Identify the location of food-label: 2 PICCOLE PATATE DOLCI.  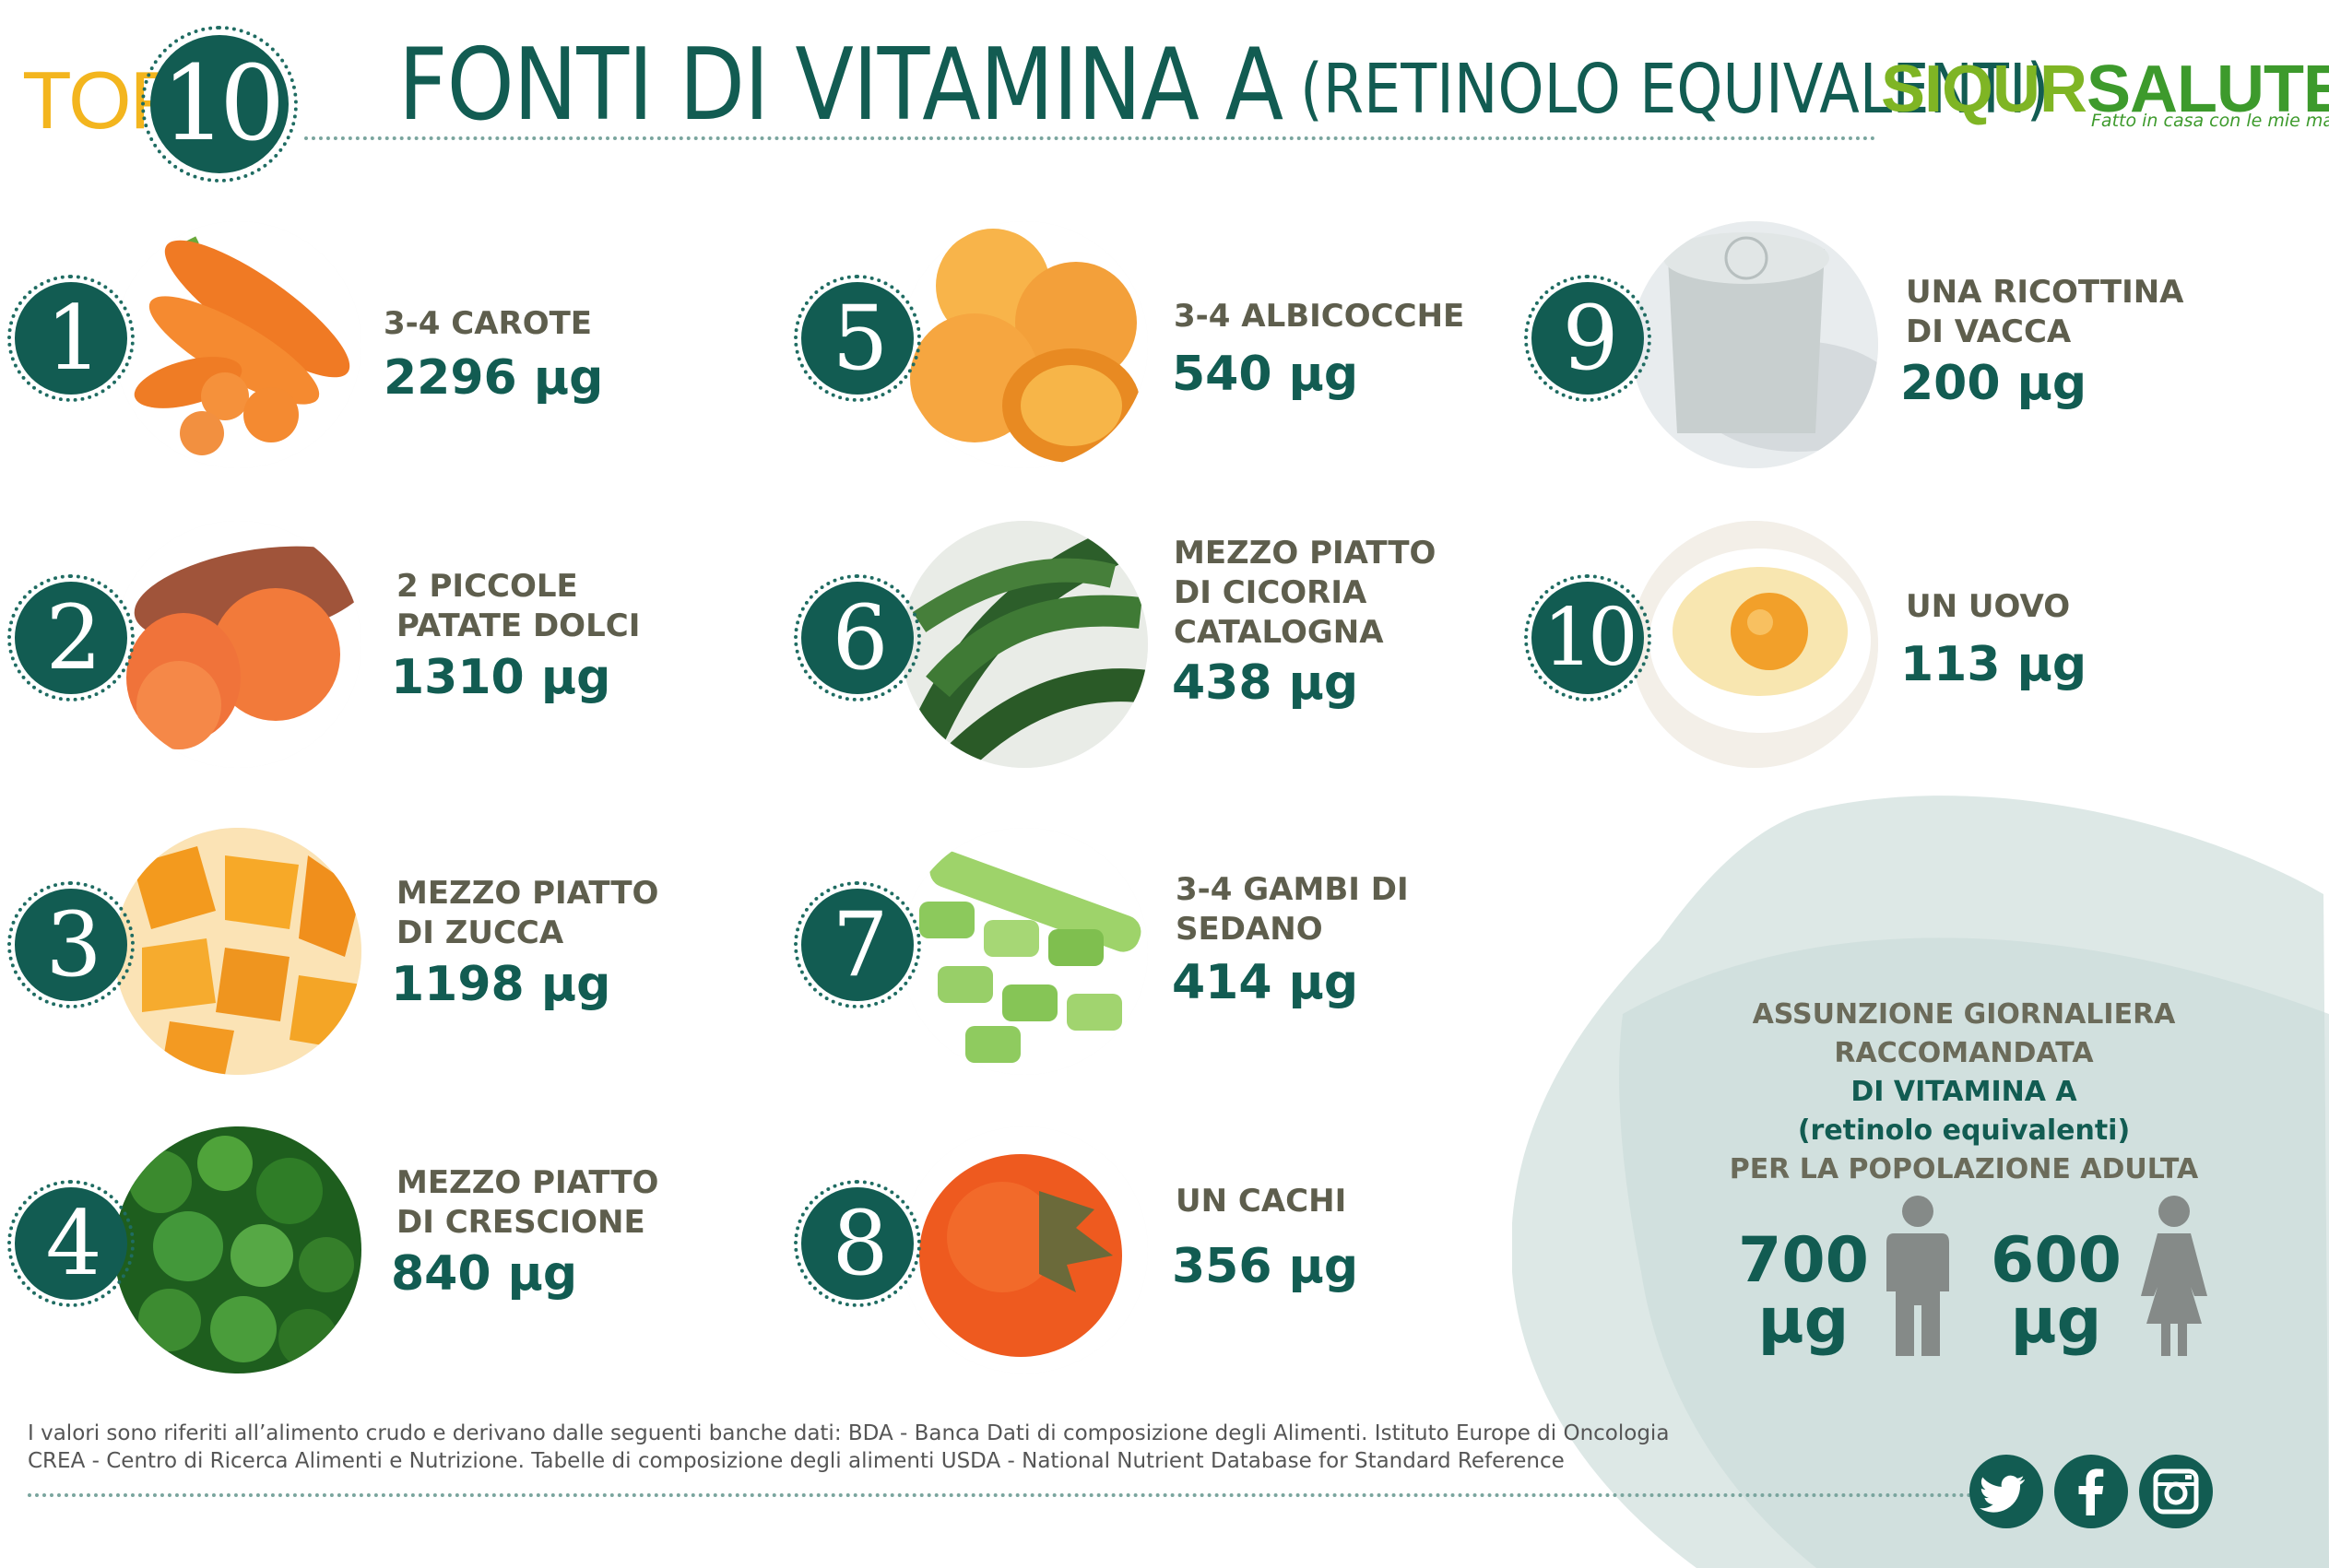
(518, 606).